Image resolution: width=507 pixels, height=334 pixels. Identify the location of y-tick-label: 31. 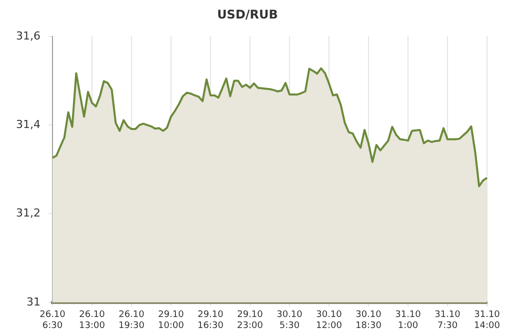
(33, 301).